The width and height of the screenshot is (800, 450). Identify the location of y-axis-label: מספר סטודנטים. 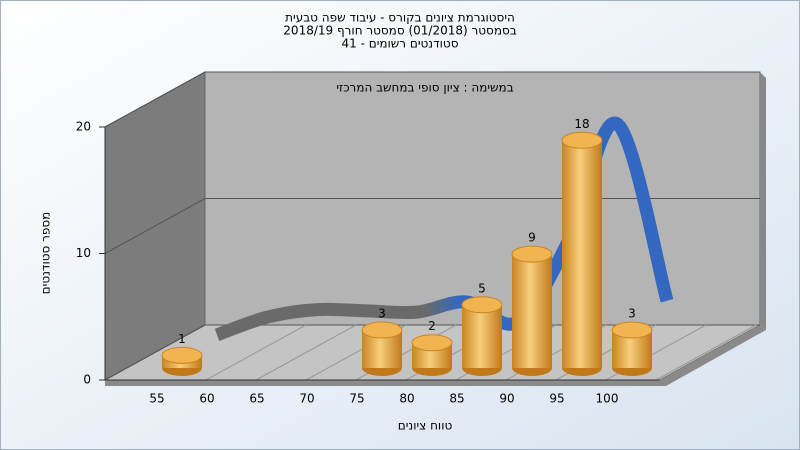
(46, 253).